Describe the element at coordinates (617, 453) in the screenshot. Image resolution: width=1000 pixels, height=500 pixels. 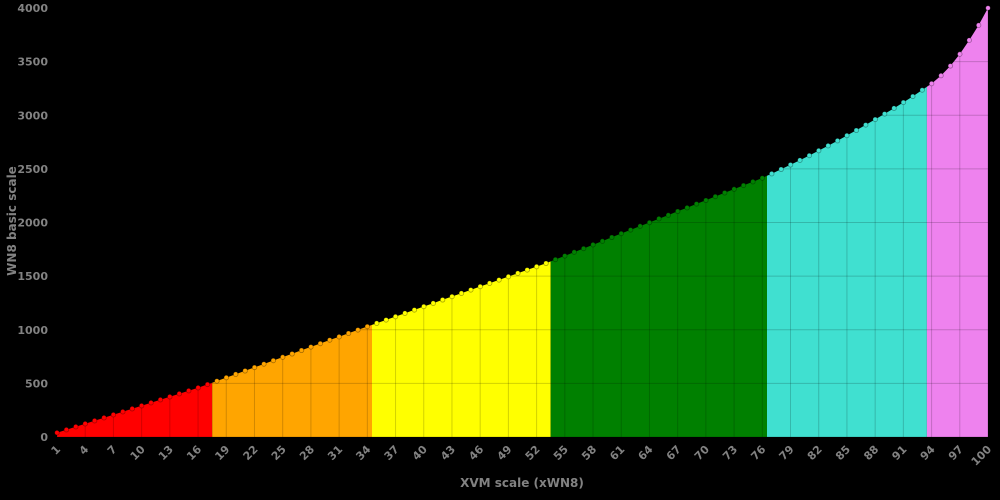
I see `x-tick-label: 61` at that location.